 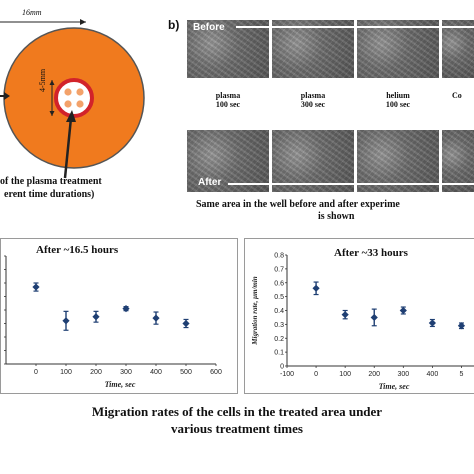 I want to click on panel-d-title: After ~33 hours, so click(x=371, y=253).